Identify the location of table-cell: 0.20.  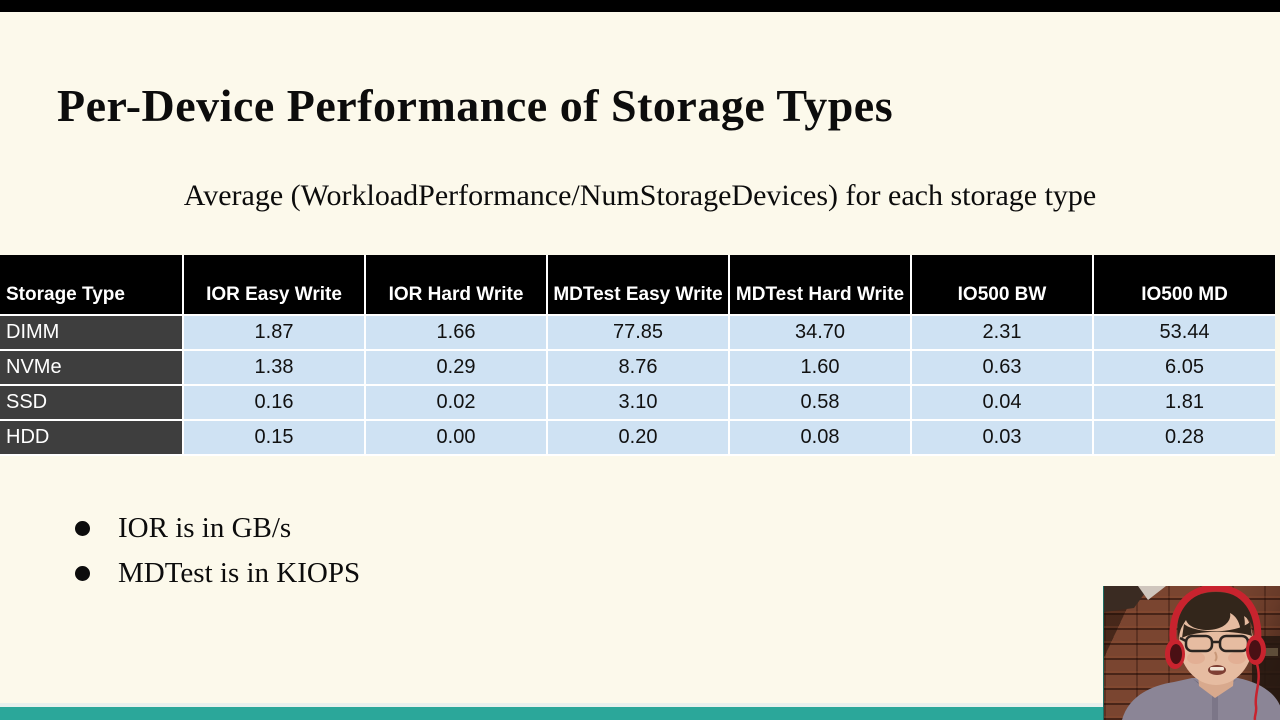
(638, 438).